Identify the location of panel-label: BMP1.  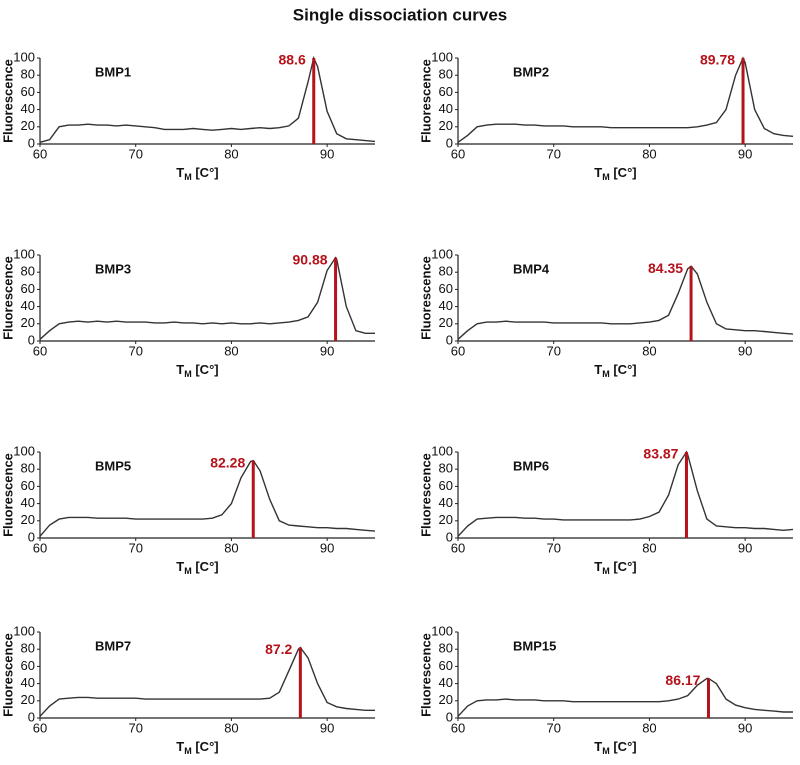
(113, 71).